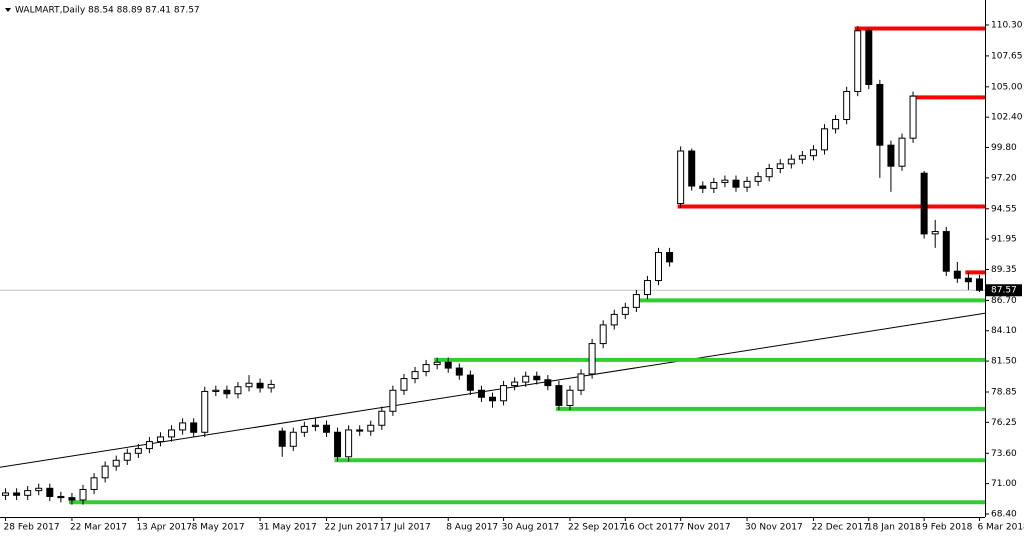  Describe the element at coordinates (947, 528) in the screenshot. I see `x-tick-label: 9 Feb 2018` at that location.